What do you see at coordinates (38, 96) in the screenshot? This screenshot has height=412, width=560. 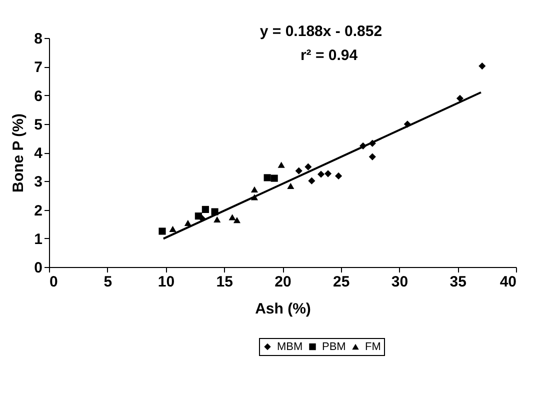 I see `y-tick-label: 6` at bounding box center [38, 96].